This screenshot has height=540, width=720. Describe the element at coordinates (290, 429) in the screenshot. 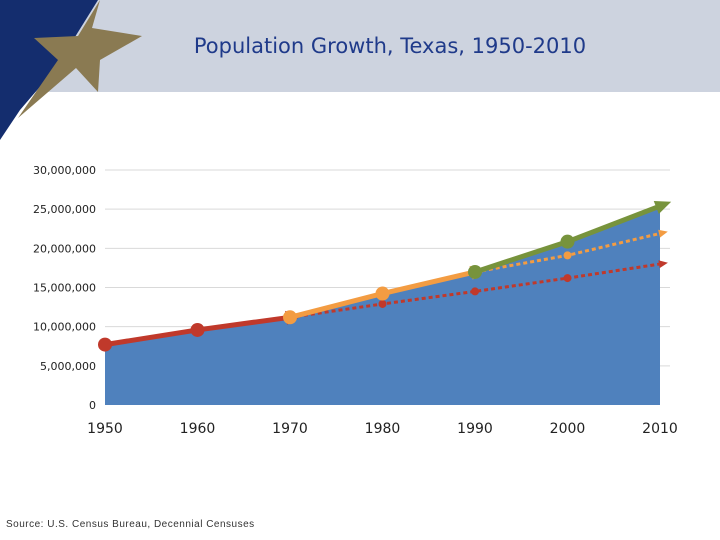

I see `x-tick-label: 1970` at that location.